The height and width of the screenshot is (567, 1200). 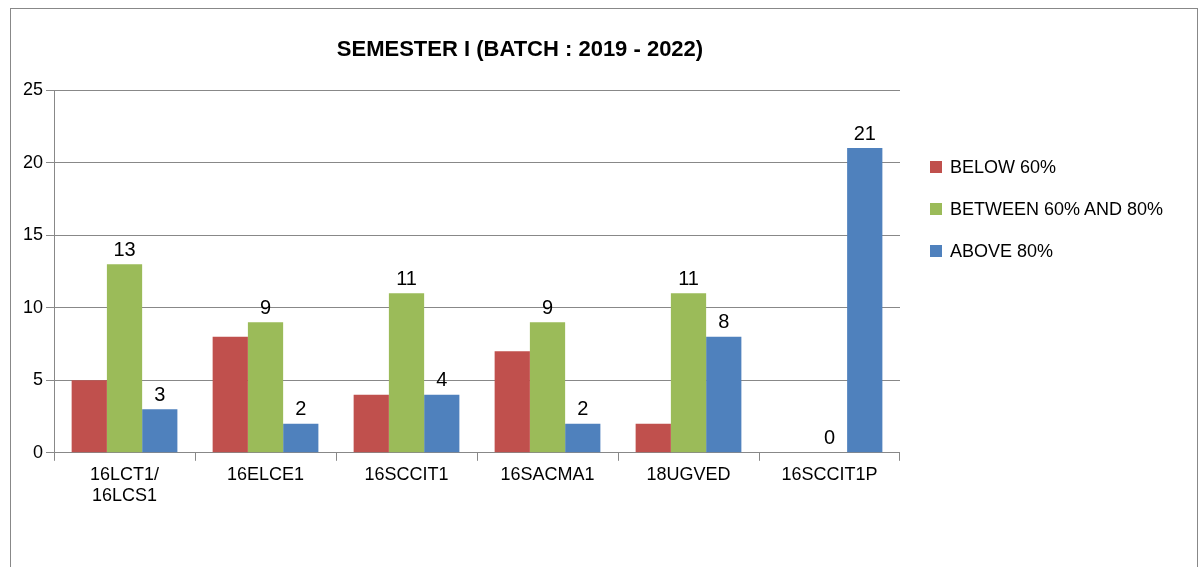 I want to click on x-tick-label: 16SCCIT1P, so click(x=829, y=473).